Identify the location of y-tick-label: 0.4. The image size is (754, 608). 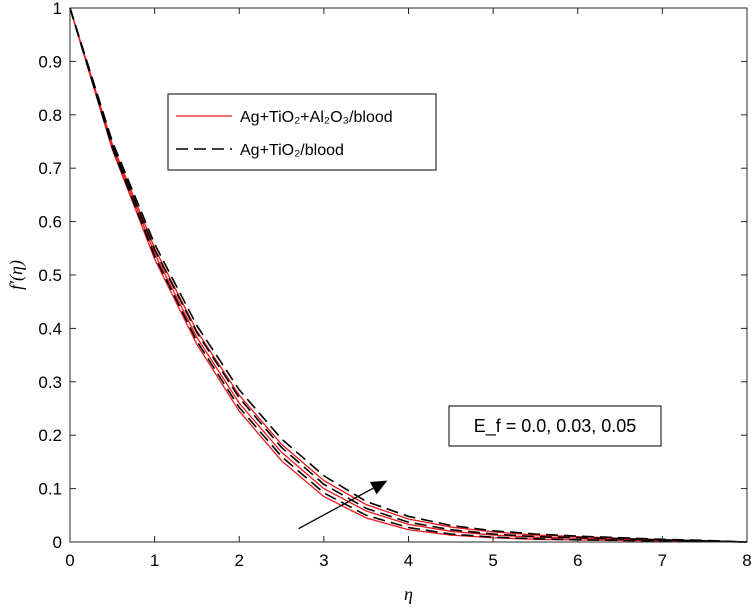
(50, 328).